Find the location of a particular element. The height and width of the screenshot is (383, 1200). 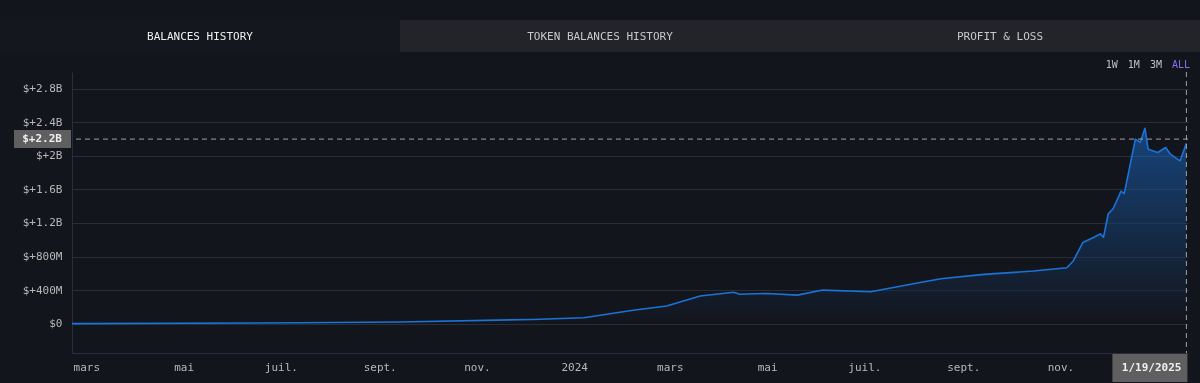

y-tick-label: $0 is located at coordinates (56, 324).